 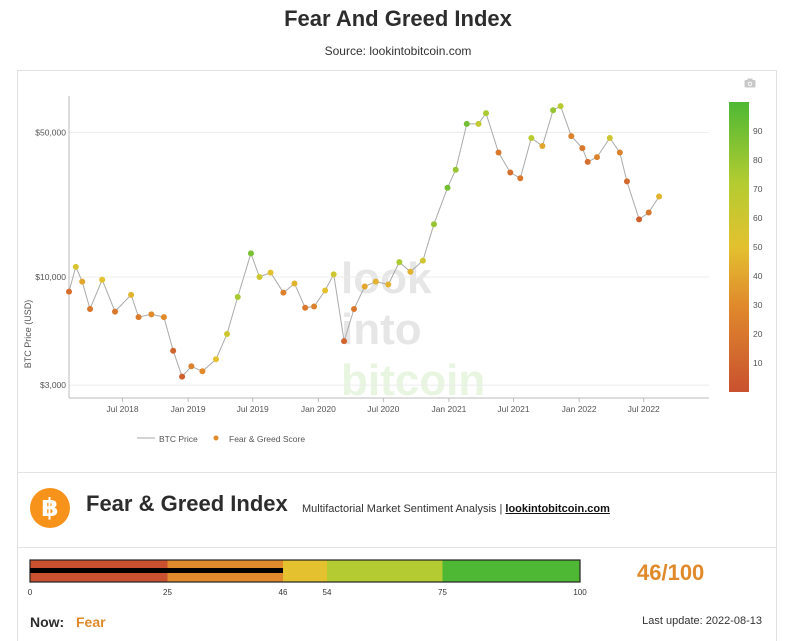 What do you see at coordinates (188, 409) in the screenshot?
I see `x-tick-label: Jan 2019` at bounding box center [188, 409].